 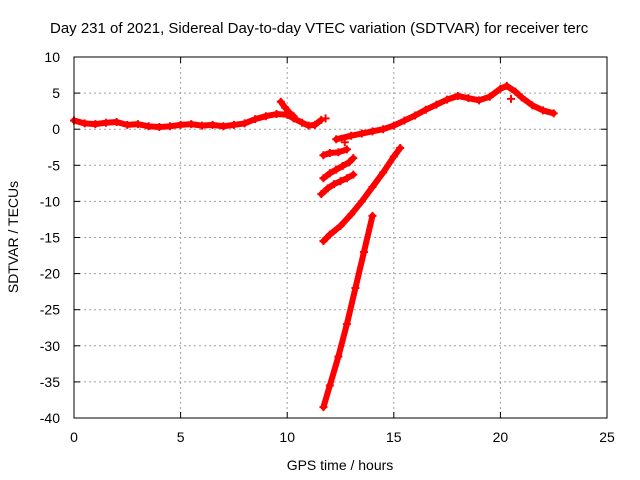 What do you see at coordinates (50, 201) in the screenshot?
I see `y-tick-label: -10` at bounding box center [50, 201].